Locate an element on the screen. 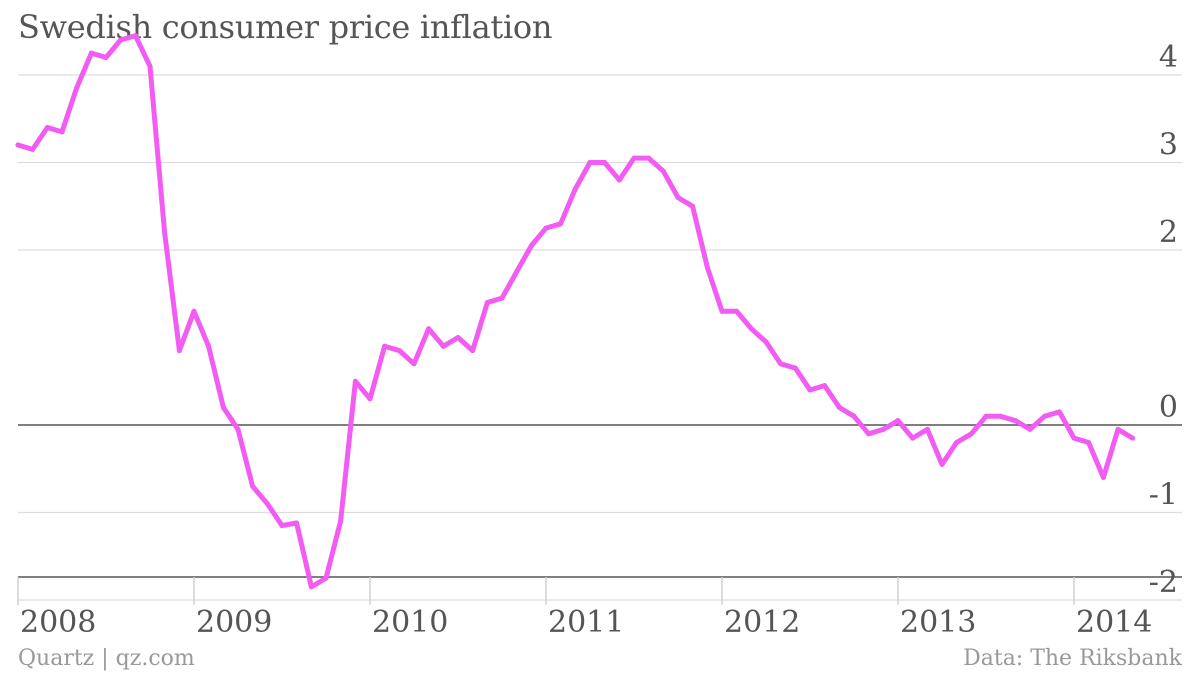 The width and height of the screenshot is (1200, 676). x-tick-label: 2011 is located at coordinates (586, 622).